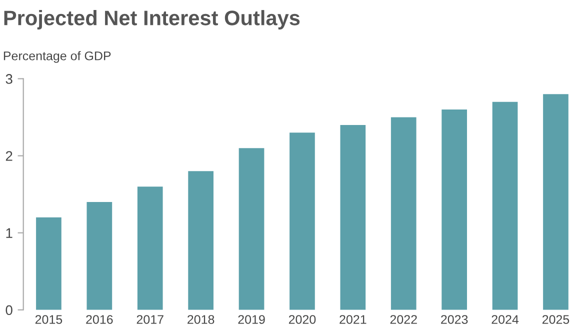  What do you see at coordinates (403, 319) in the screenshot?
I see `x-tick-label: 2022` at bounding box center [403, 319].